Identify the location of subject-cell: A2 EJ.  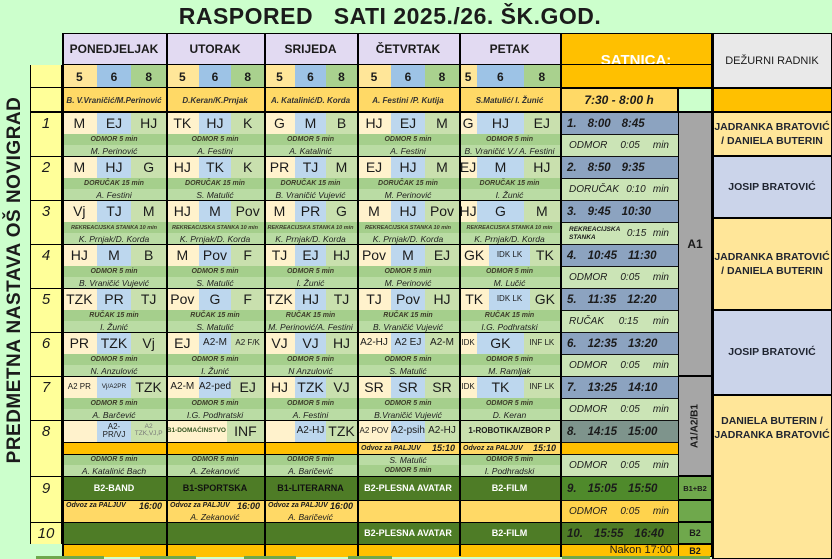
(408, 343).